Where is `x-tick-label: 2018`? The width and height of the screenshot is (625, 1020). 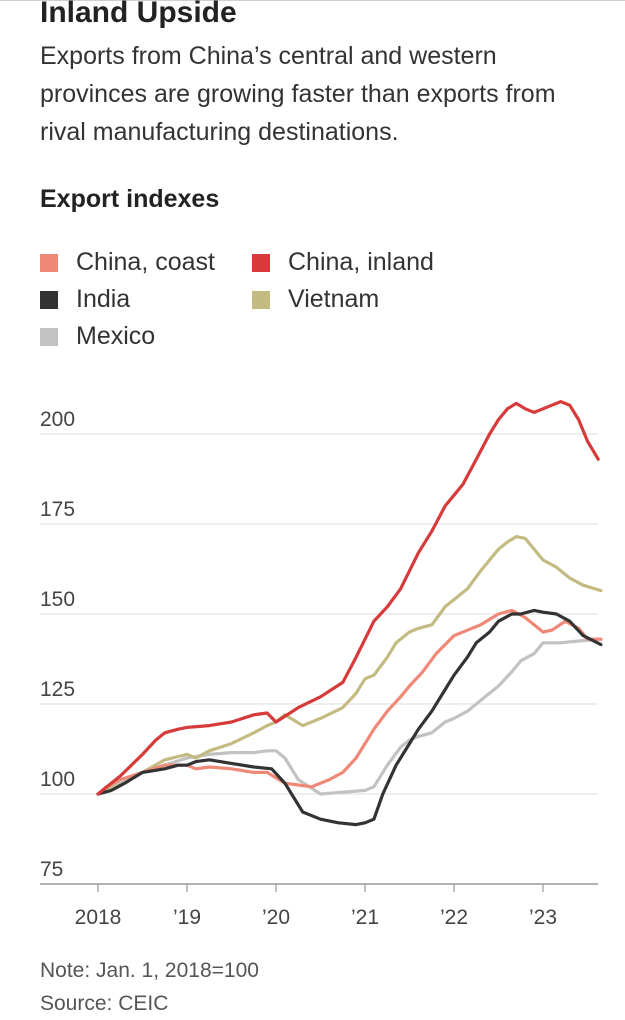
x-tick-label: 2018 is located at coordinates (98, 917).